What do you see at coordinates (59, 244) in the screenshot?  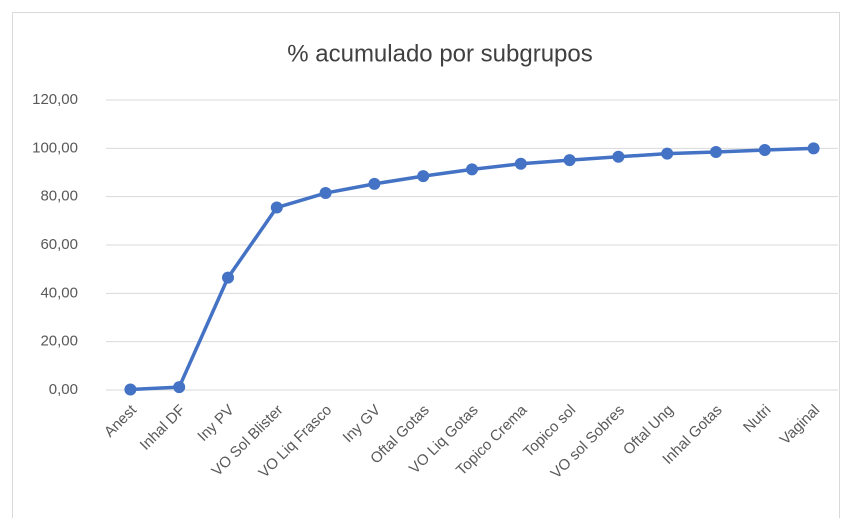 I see `y-tick-label: 60,00` at bounding box center [59, 244].